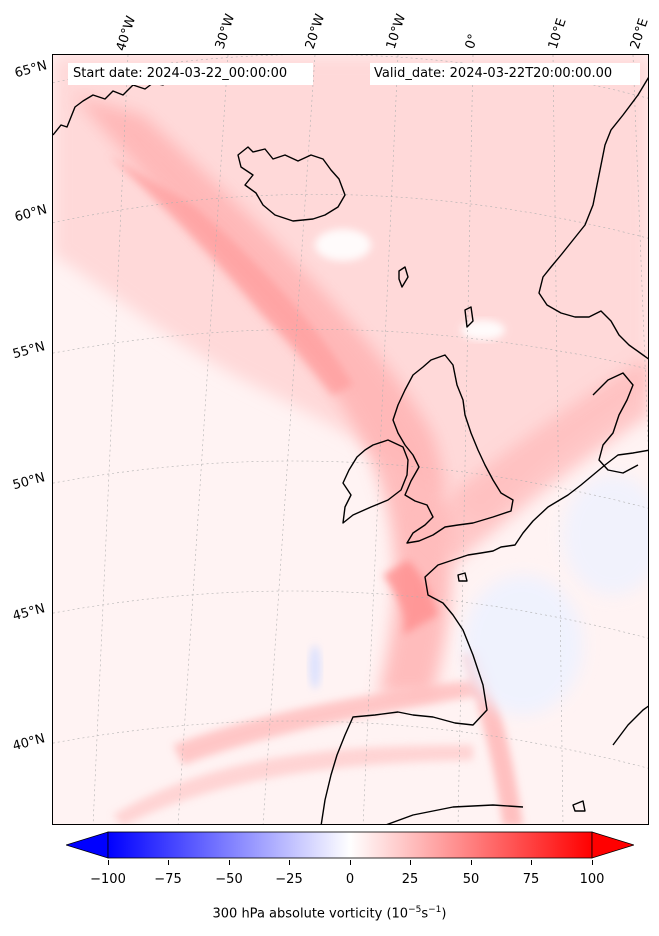 The height and width of the screenshot is (936, 659). What do you see at coordinates (315, 31) in the screenshot?
I see `lon-label-20w: 20°W` at bounding box center [315, 31].